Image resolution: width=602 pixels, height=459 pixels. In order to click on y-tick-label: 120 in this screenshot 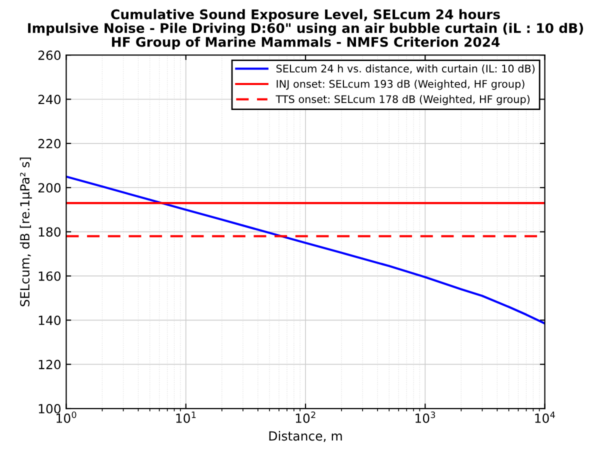, I will do `click(49, 365)`.